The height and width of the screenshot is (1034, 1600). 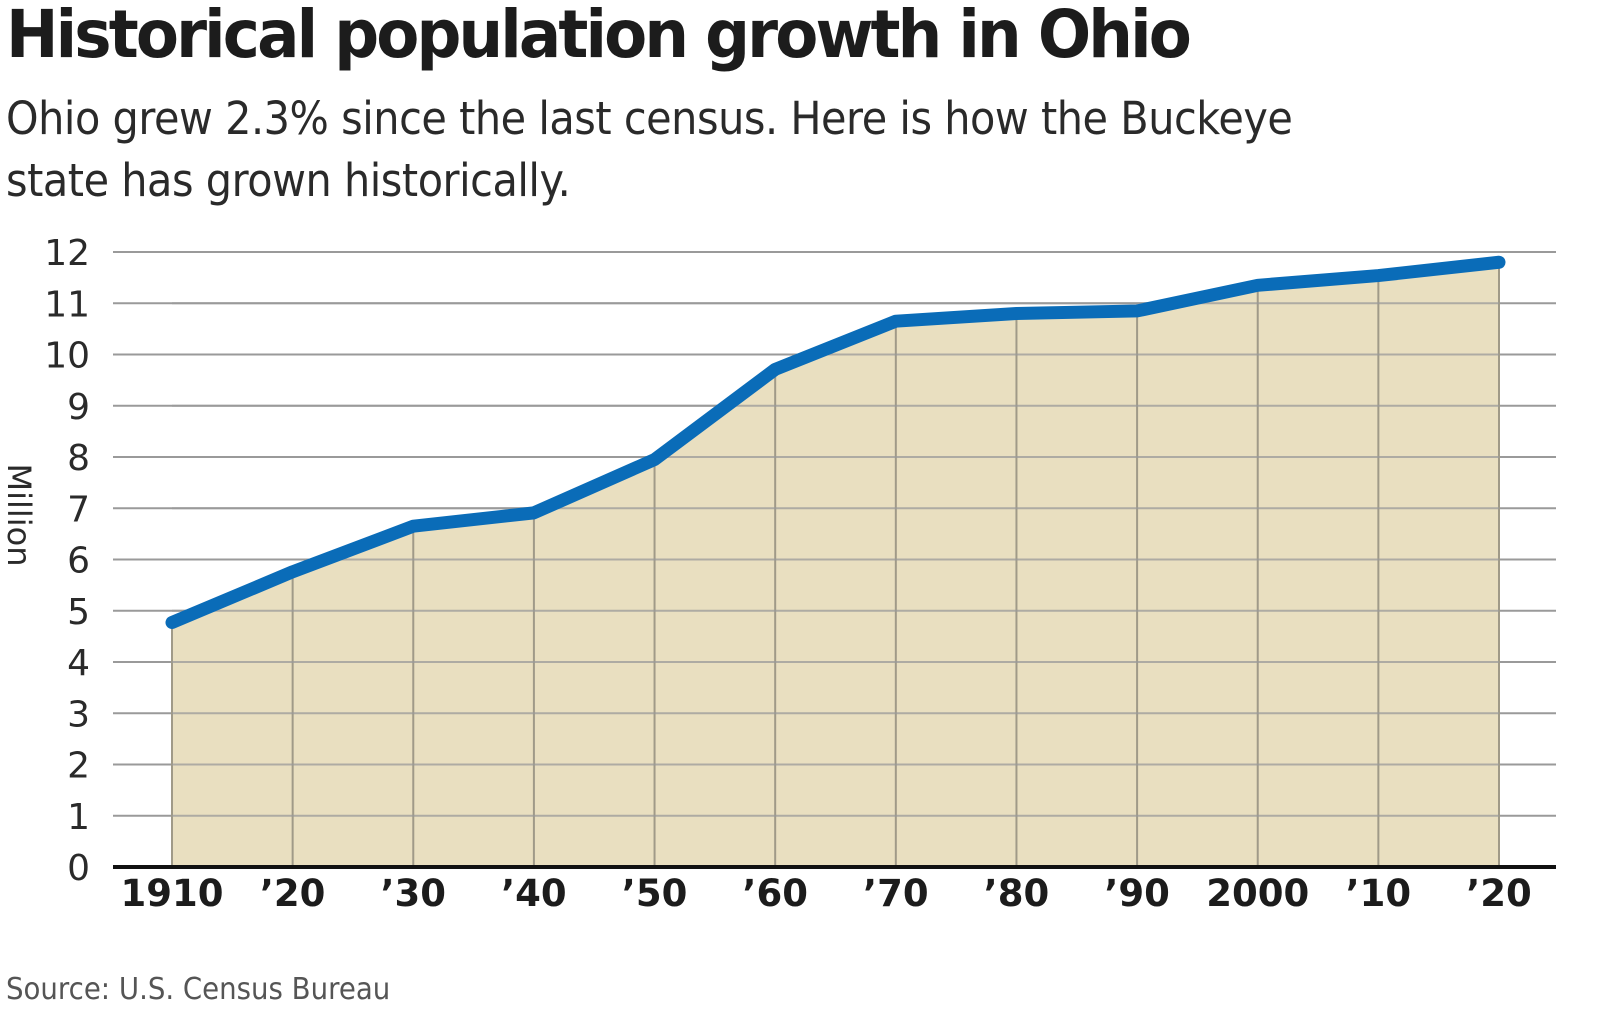 I want to click on y-tick-label: 3, so click(x=78, y=714).